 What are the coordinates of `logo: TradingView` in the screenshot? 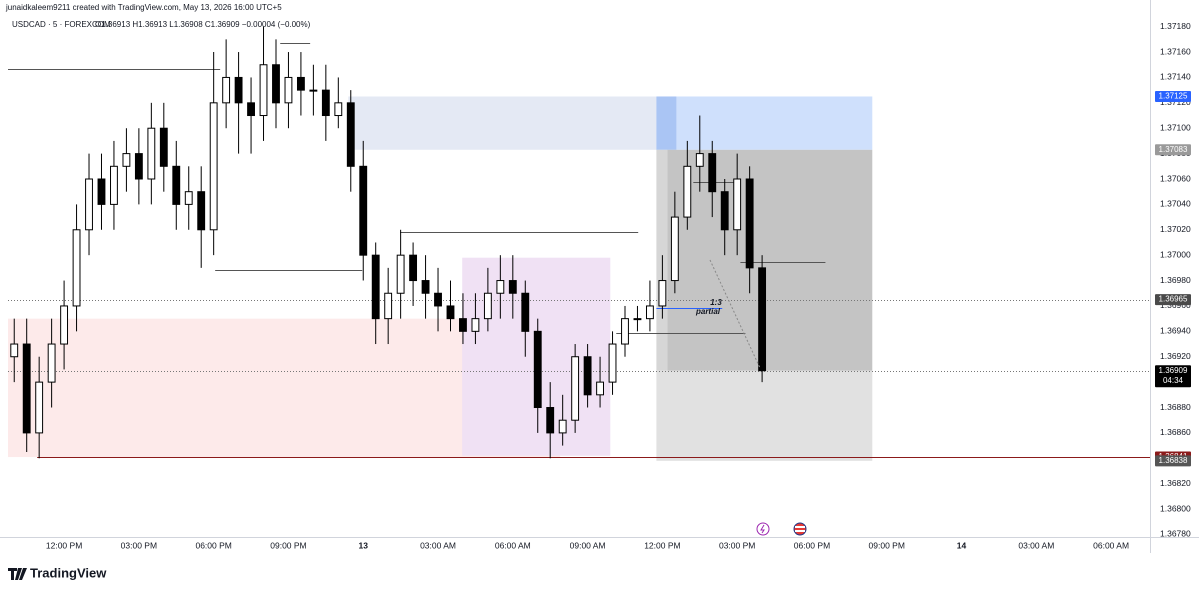 It's located at (68, 572).